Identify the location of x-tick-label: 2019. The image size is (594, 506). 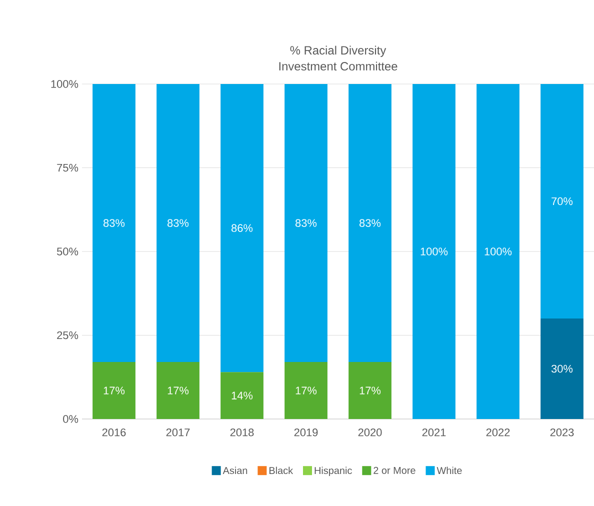
(306, 432).